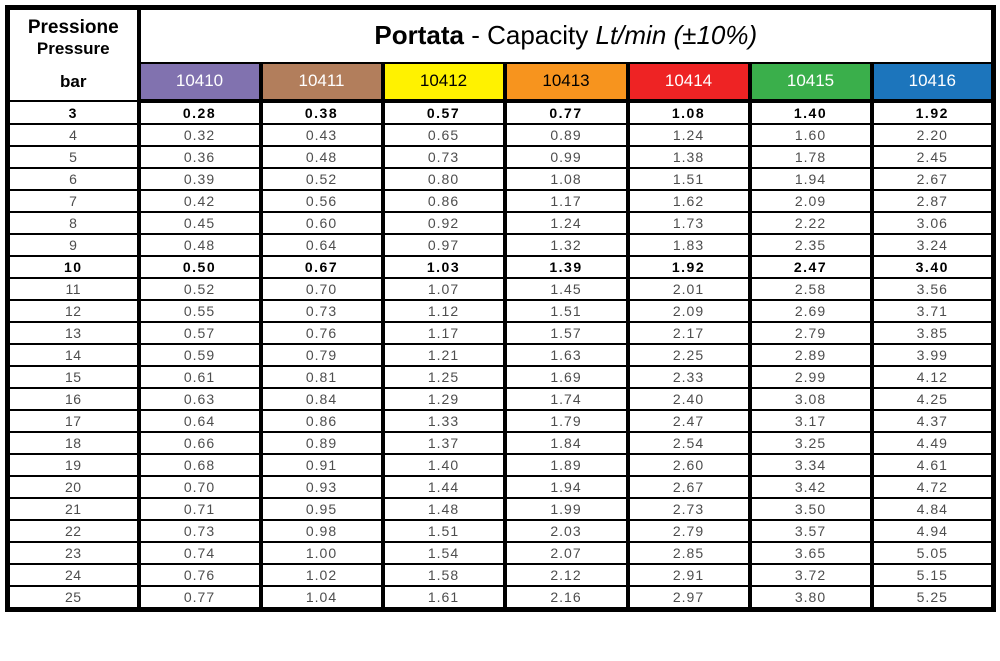 Image resolution: width=1000 pixels, height=661 pixels. I want to click on capacity-cell-10416: 4.25, so click(932, 399).